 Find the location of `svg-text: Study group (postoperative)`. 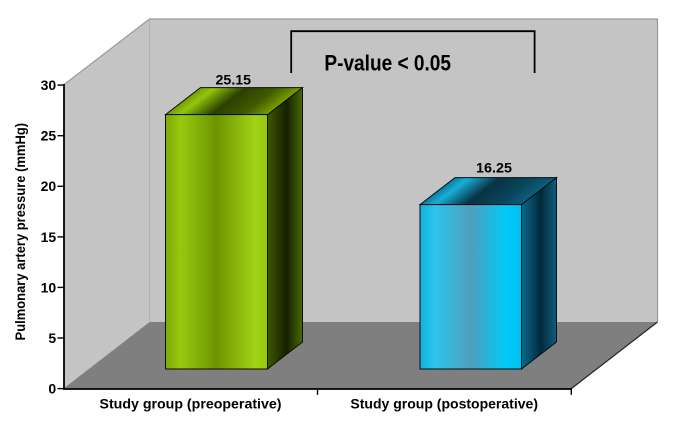

svg-text: Study group (postoperative) is located at coordinates (444, 404).